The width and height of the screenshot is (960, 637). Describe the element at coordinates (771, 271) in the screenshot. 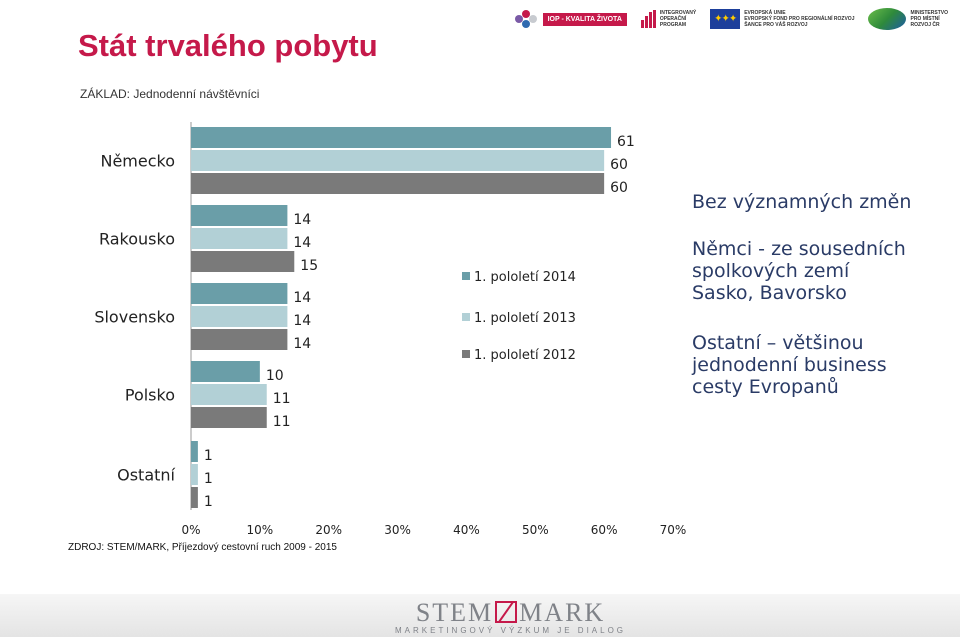

I see `note-line: spolkových zemí` at that location.